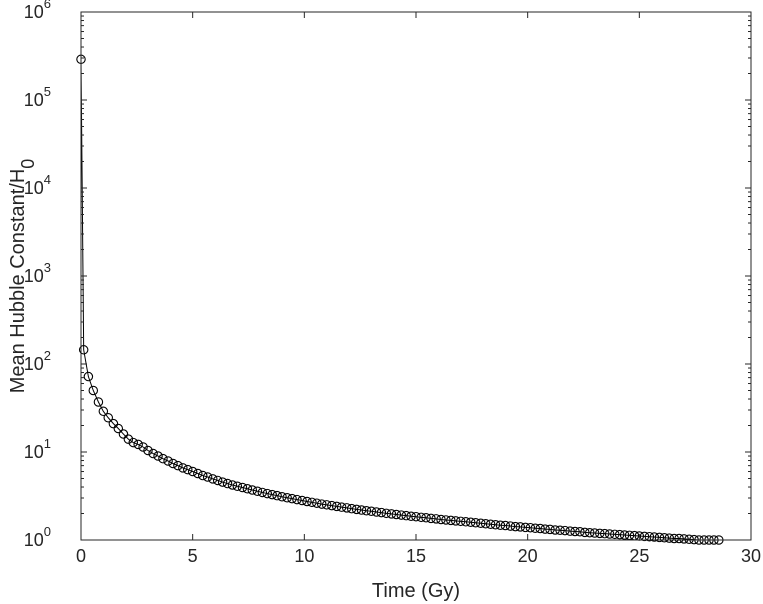  What do you see at coordinates (751, 556) in the screenshot?
I see `x-tick-label: 30` at bounding box center [751, 556].